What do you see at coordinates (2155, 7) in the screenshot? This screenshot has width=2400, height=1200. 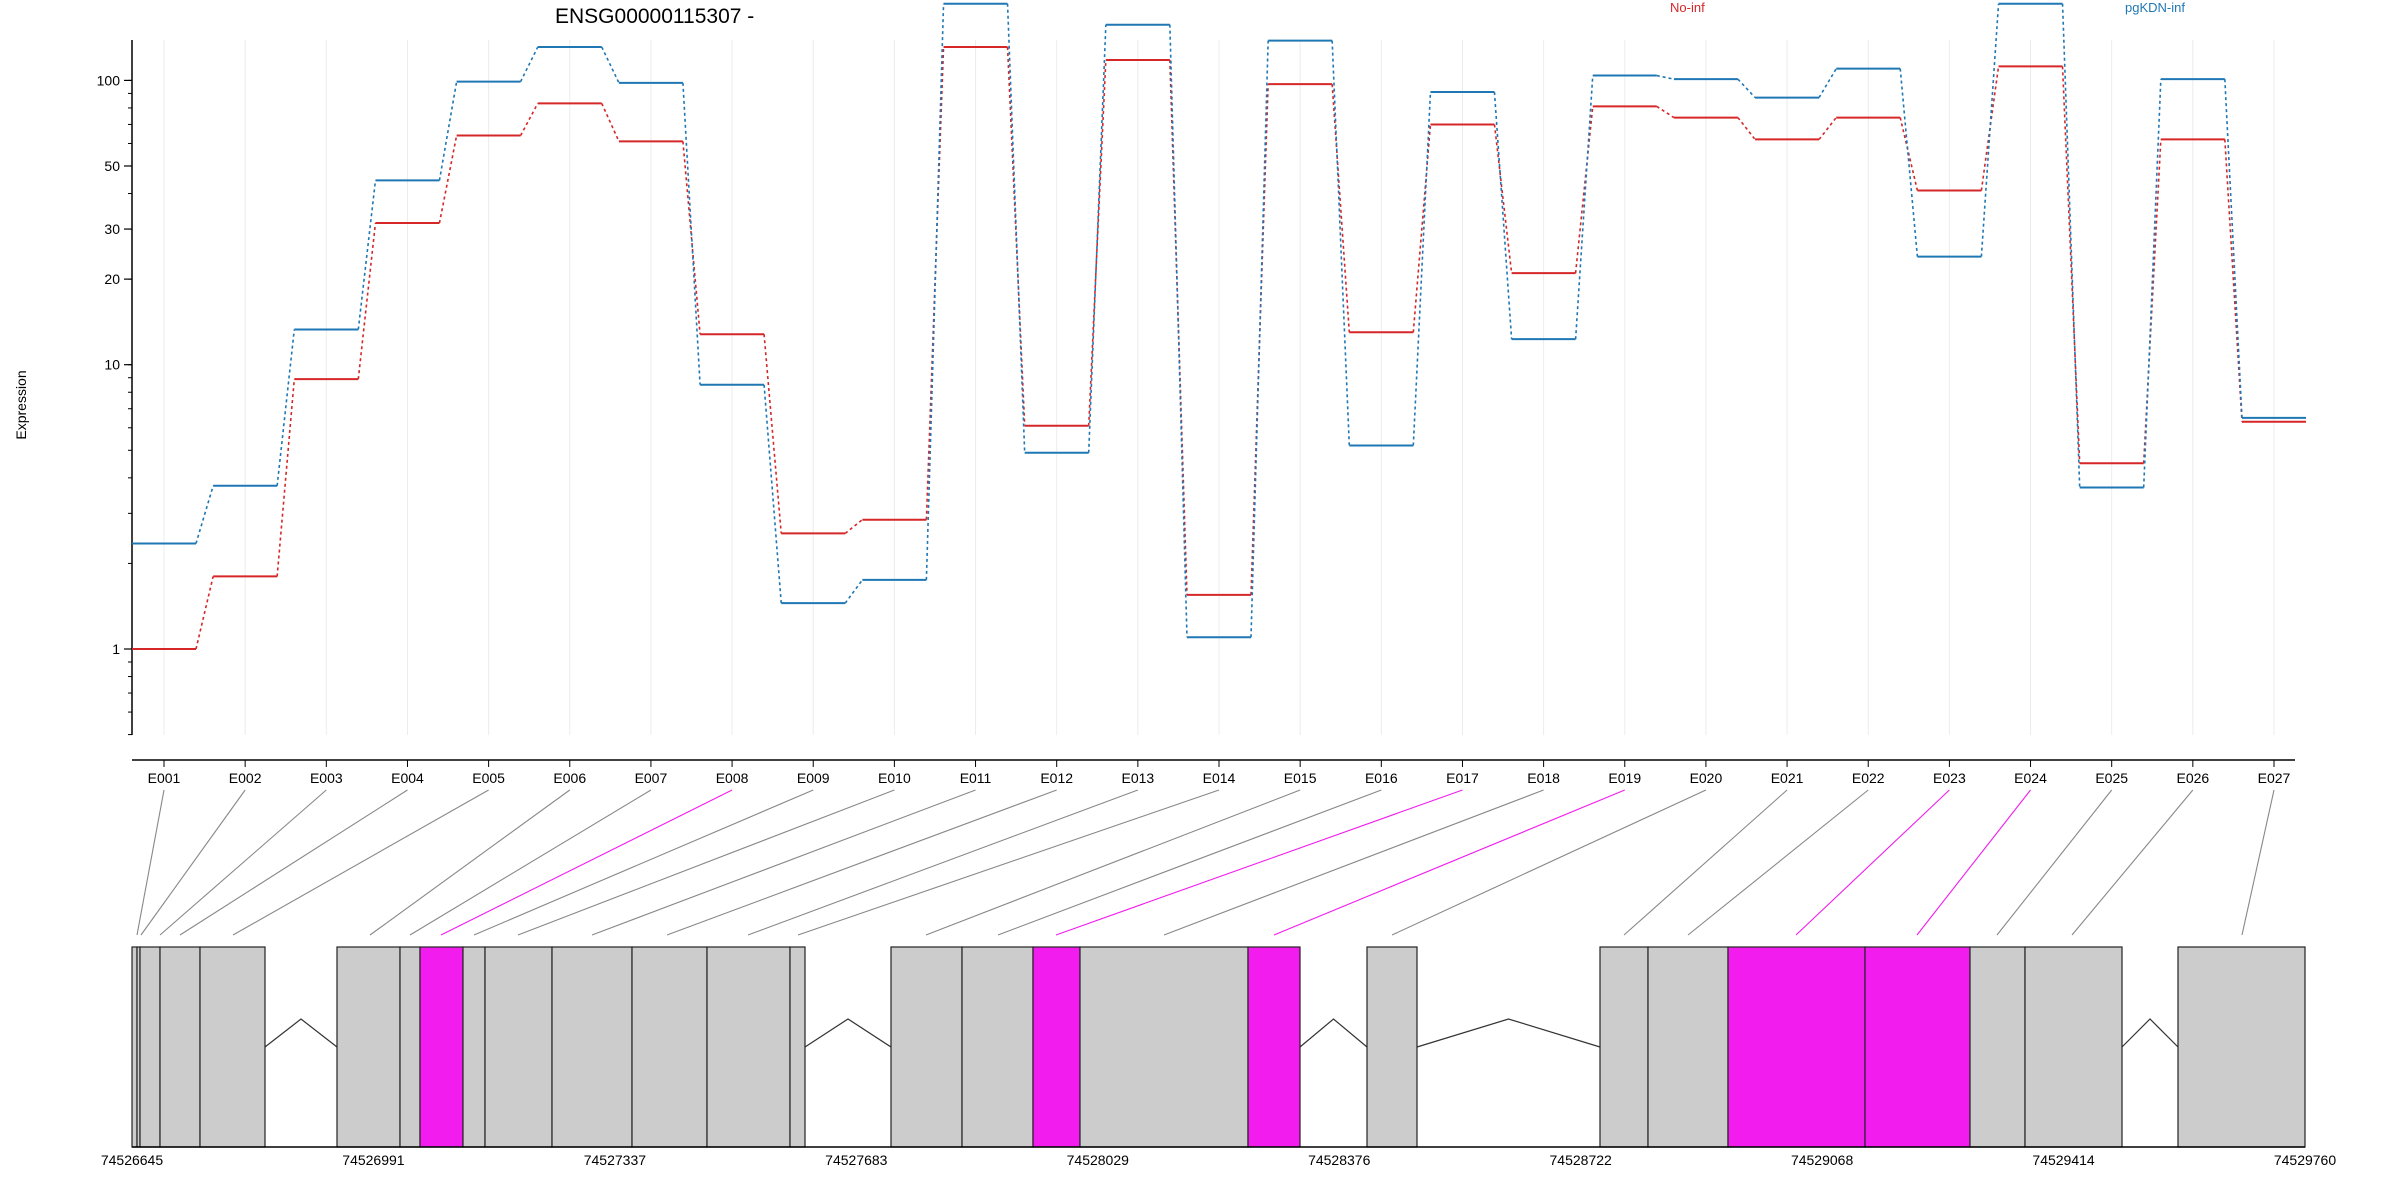 I see `legend-pgkdn-inf: pgKDN-inf` at bounding box center [2155, 7].